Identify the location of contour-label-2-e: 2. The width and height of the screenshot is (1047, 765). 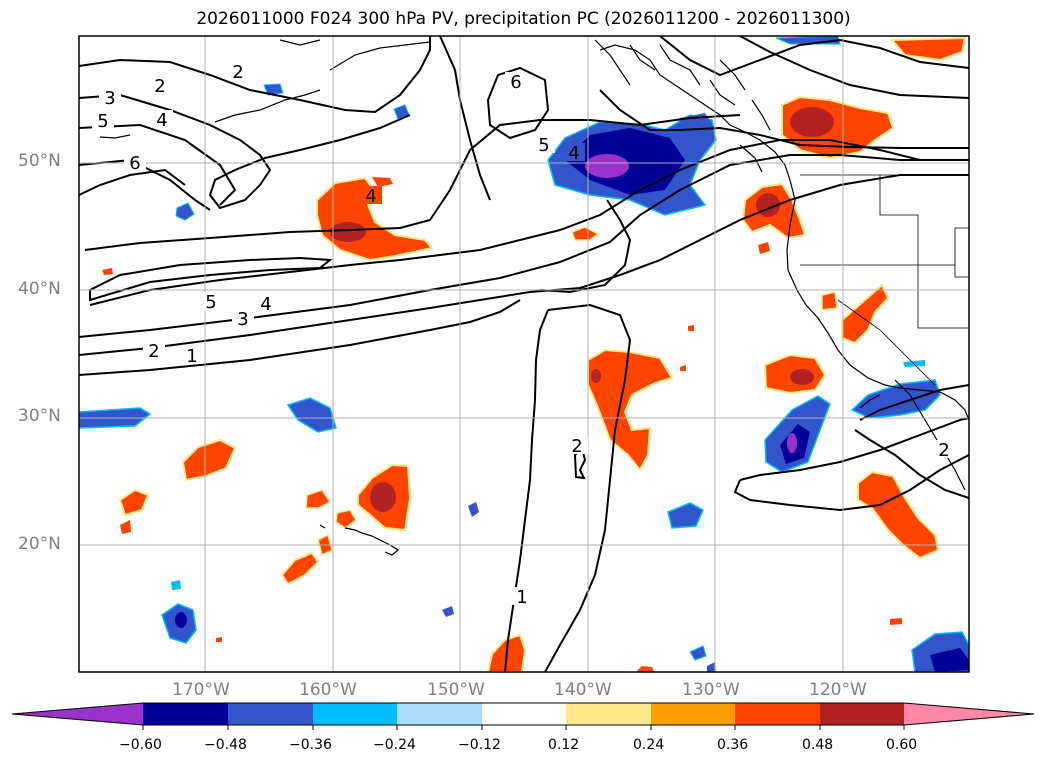
(943, 450).